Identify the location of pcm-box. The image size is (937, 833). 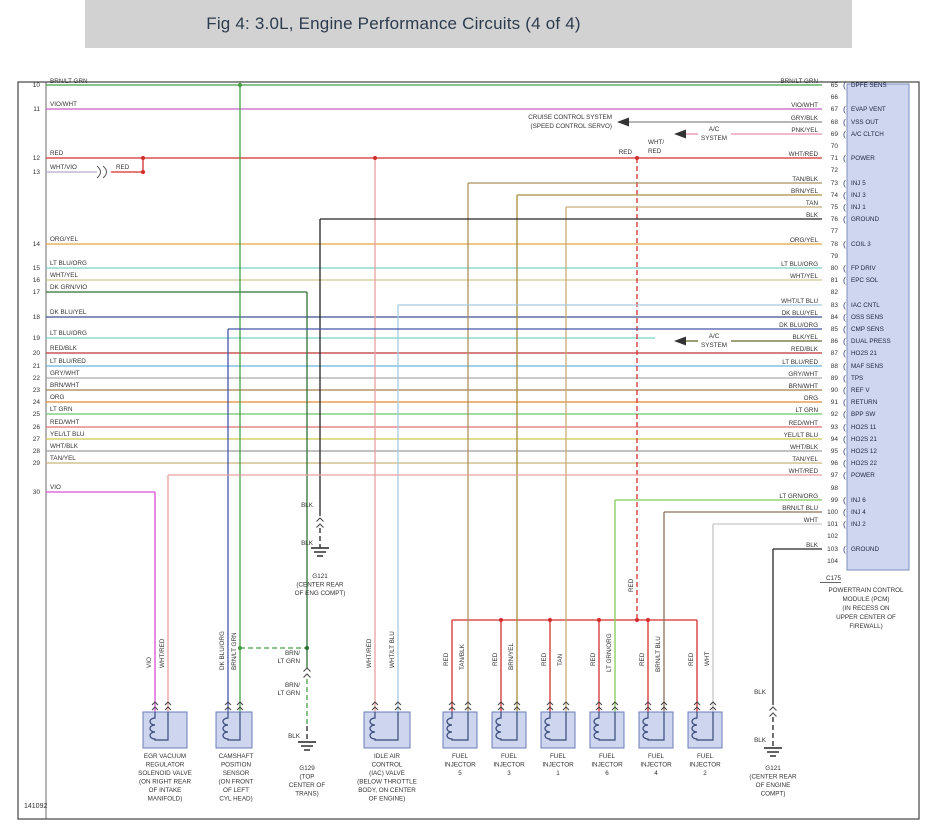
(878, 327).